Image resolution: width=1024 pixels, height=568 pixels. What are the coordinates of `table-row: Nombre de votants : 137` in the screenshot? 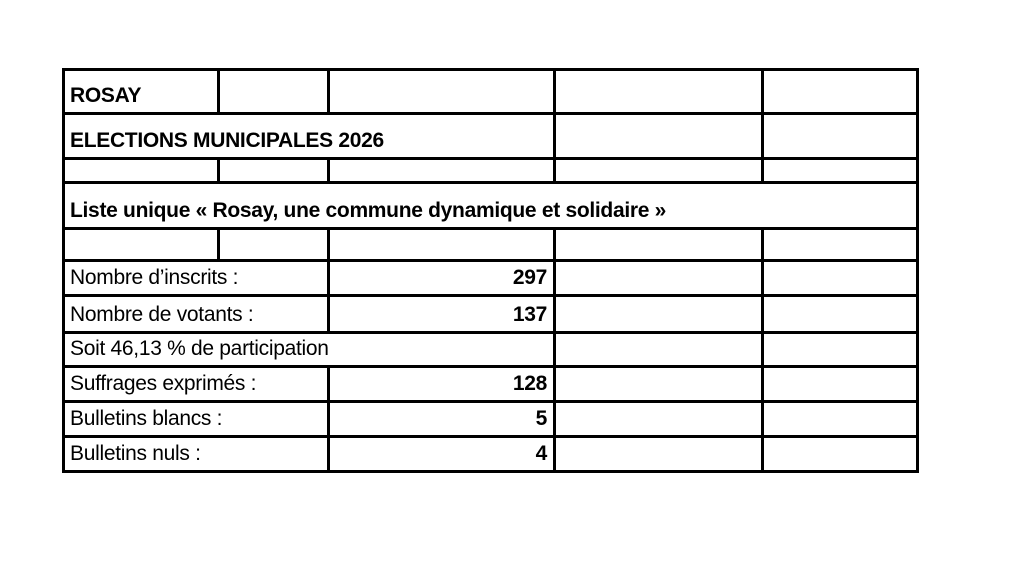 It's located at (490, 314).